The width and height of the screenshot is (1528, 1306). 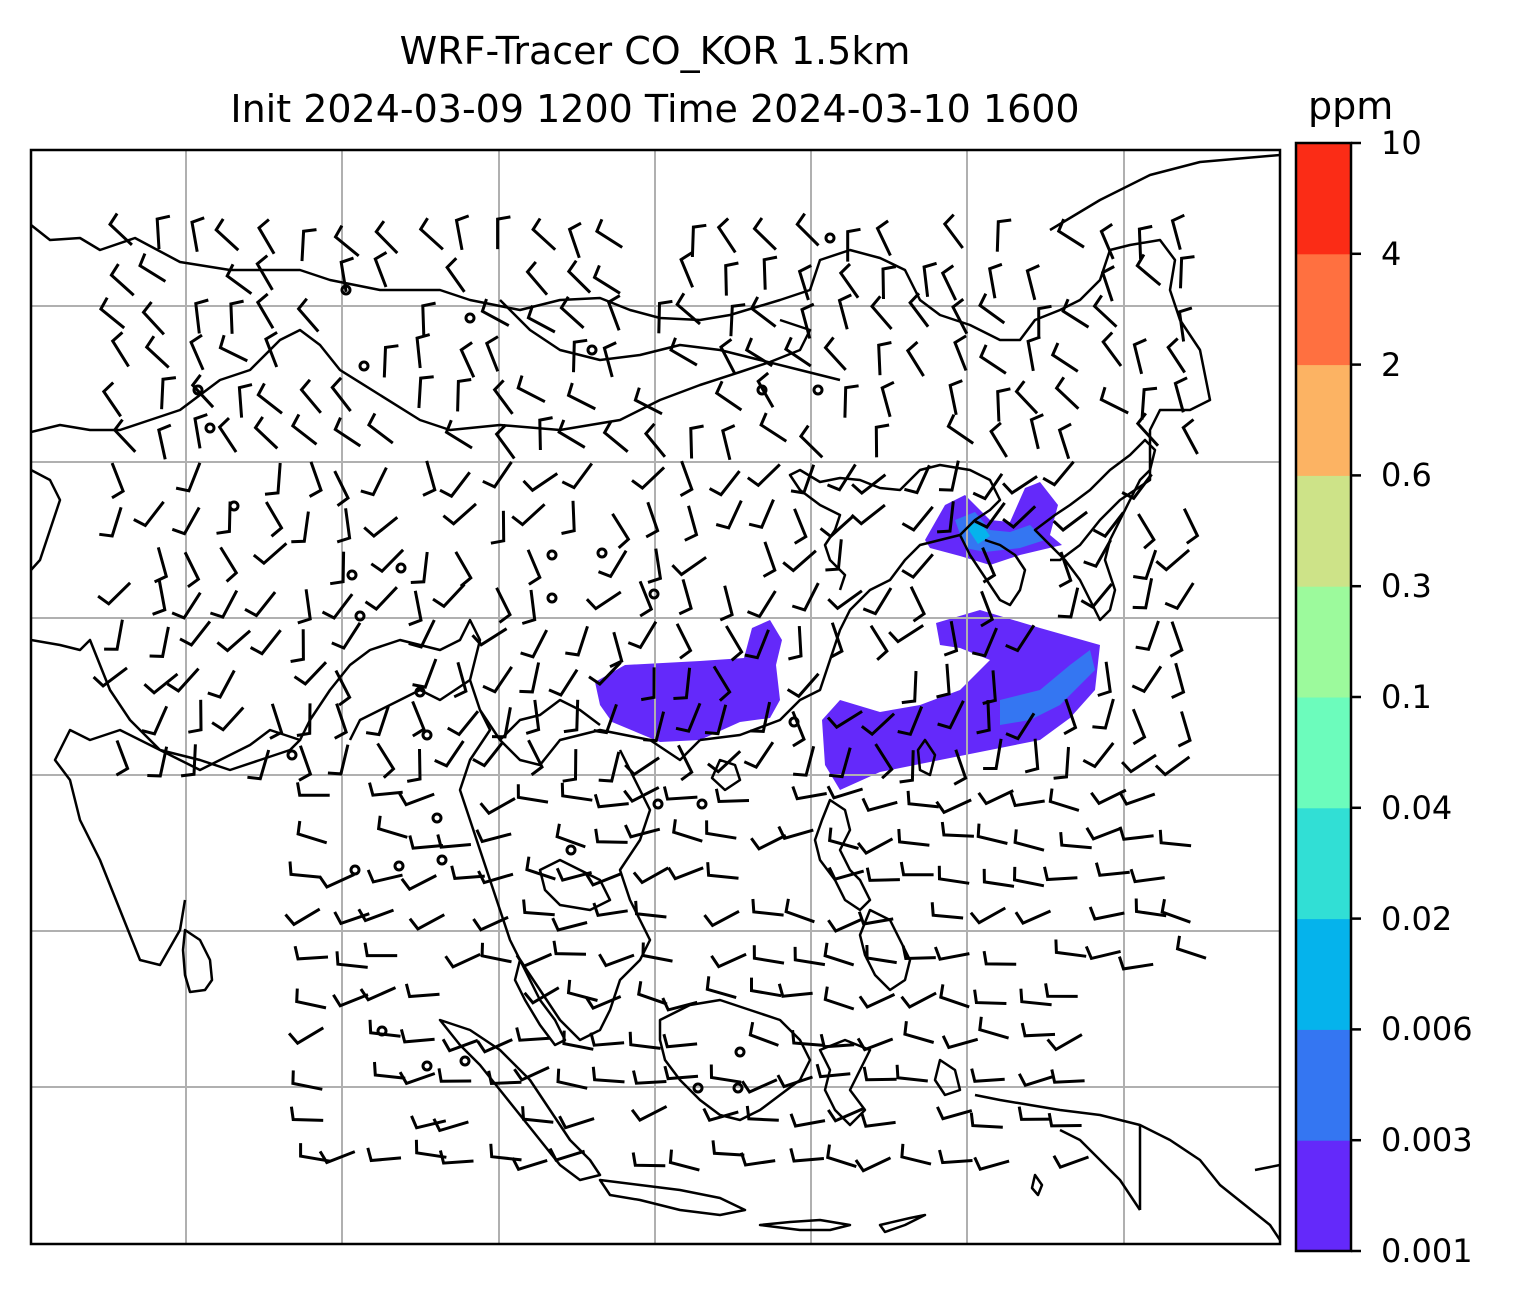 I want to click on coastline-east-edge, so click(x=1267, y=1167).